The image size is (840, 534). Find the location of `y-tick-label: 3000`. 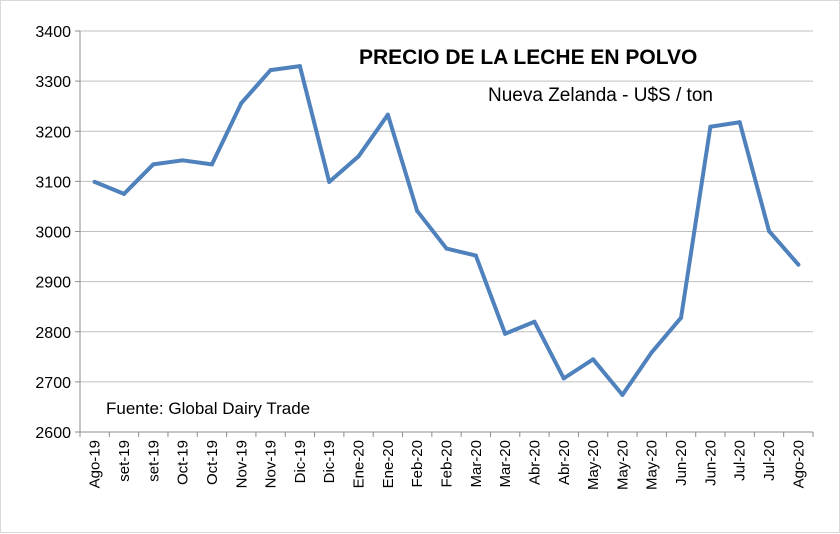

y-tick-label: 3000 is located at coordinates (53, 233).